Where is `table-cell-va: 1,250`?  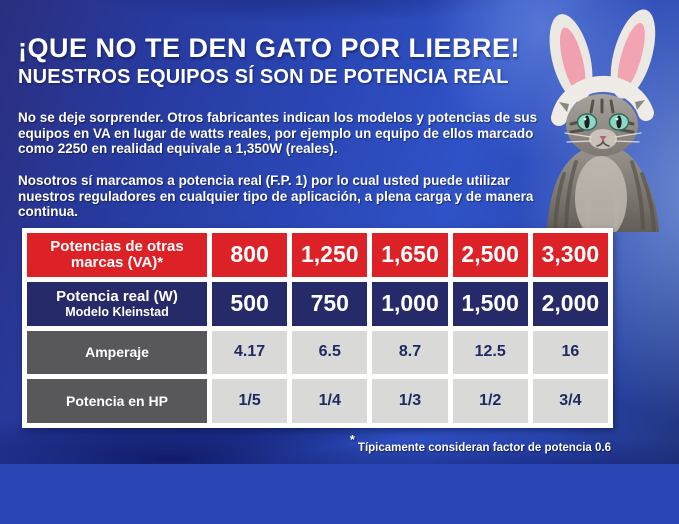 table-cell-va: 1,250 is located at coordinates (330, 255).